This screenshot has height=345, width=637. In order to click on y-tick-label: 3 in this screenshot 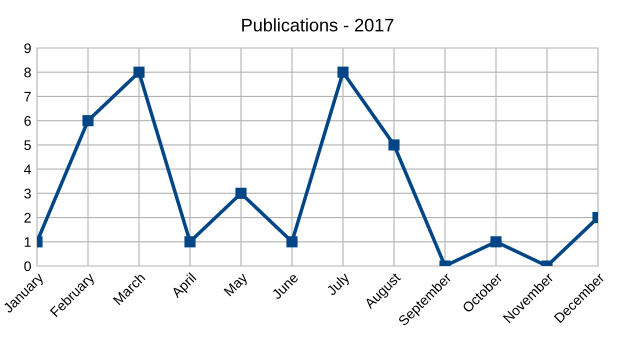, I will do `click(27, 193)`.